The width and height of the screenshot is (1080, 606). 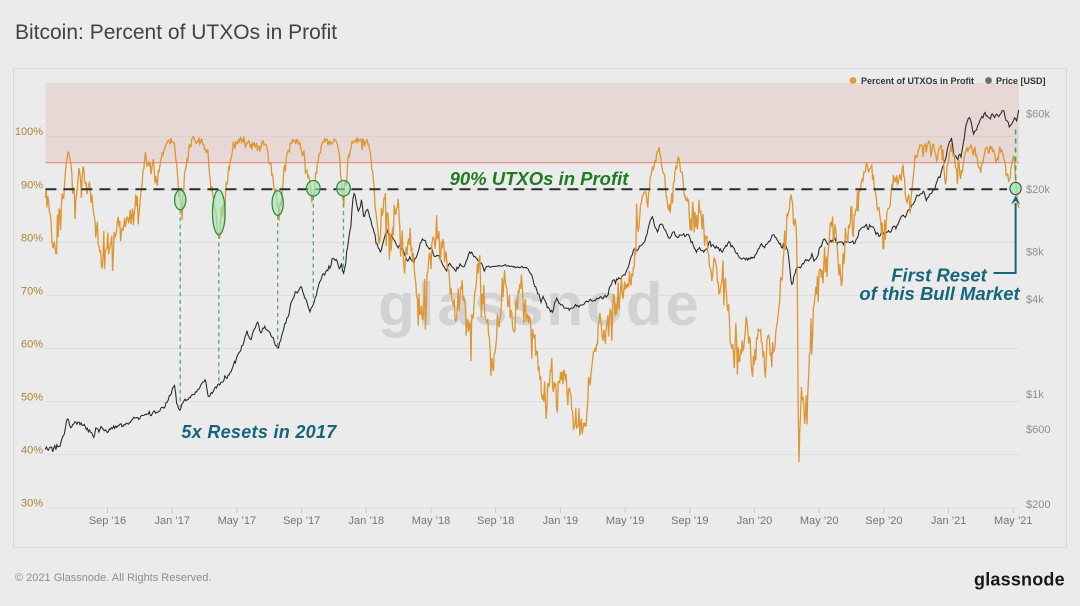 What do you see at coordinates (1038, 115) in the screenshot?
I see `svg-text: $60k` at bounding box center [1038, 115].